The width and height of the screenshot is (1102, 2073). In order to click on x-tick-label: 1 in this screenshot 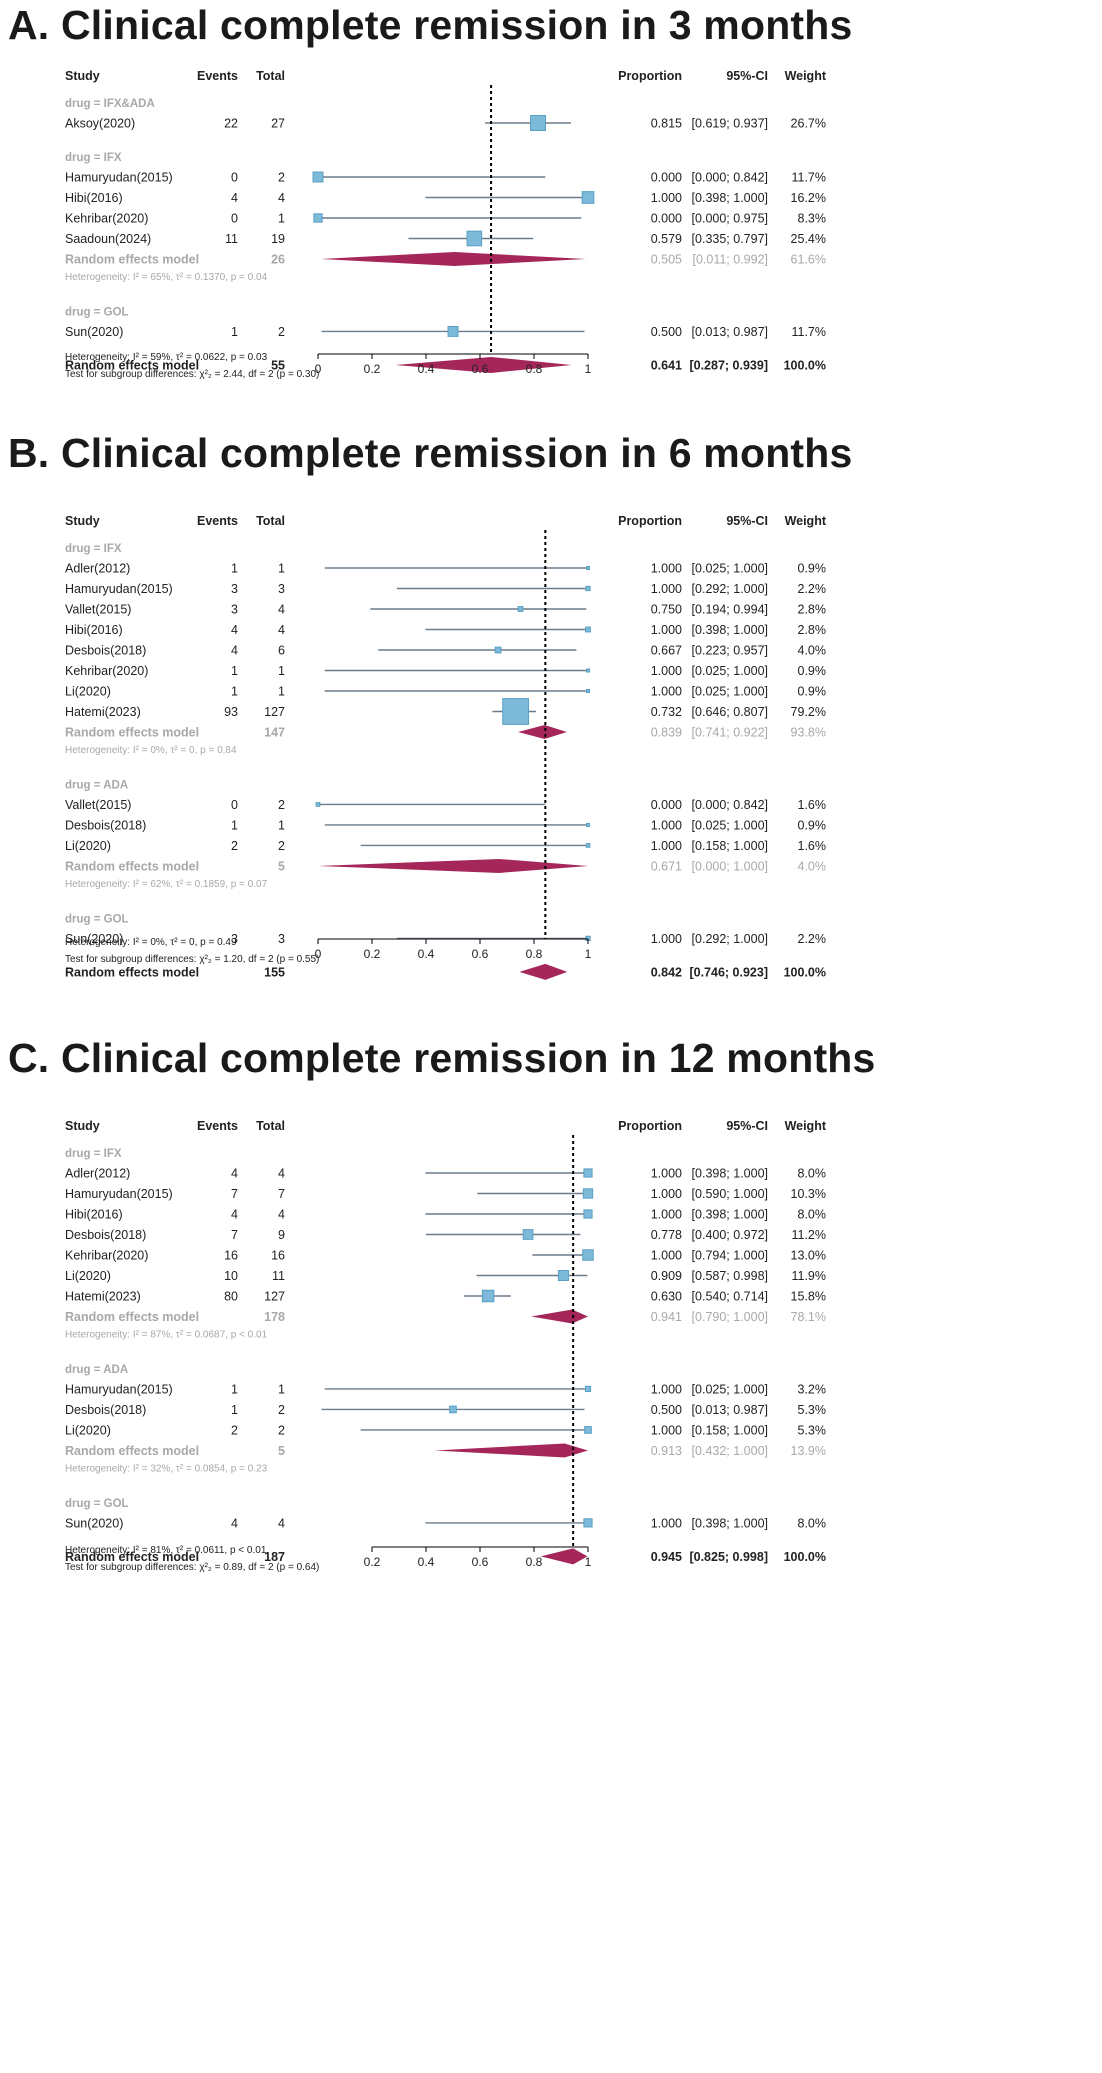, I will do `click(588, 1562)`.